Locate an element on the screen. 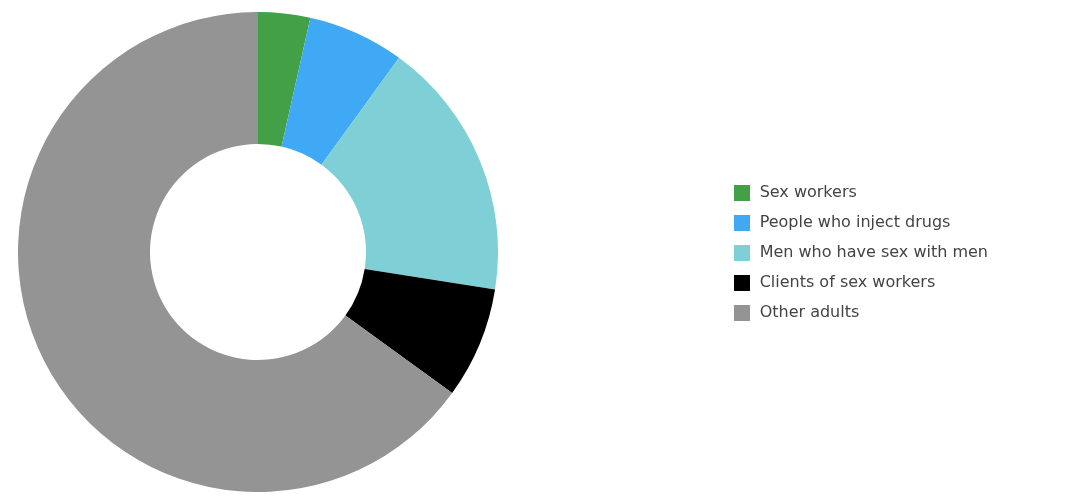 The height and width of the screenshot is (504, 1072). legend-label: People who inject drugs is located at coordinates (855, 221).